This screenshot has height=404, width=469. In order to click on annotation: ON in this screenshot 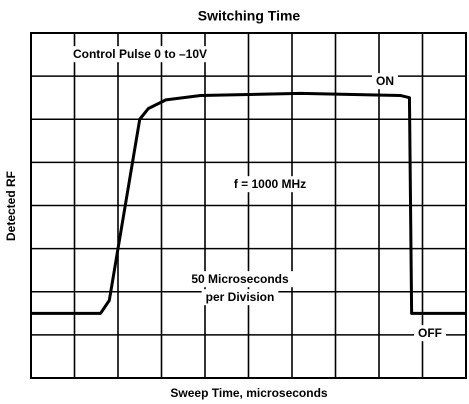, I will do `click(385, 81)`.